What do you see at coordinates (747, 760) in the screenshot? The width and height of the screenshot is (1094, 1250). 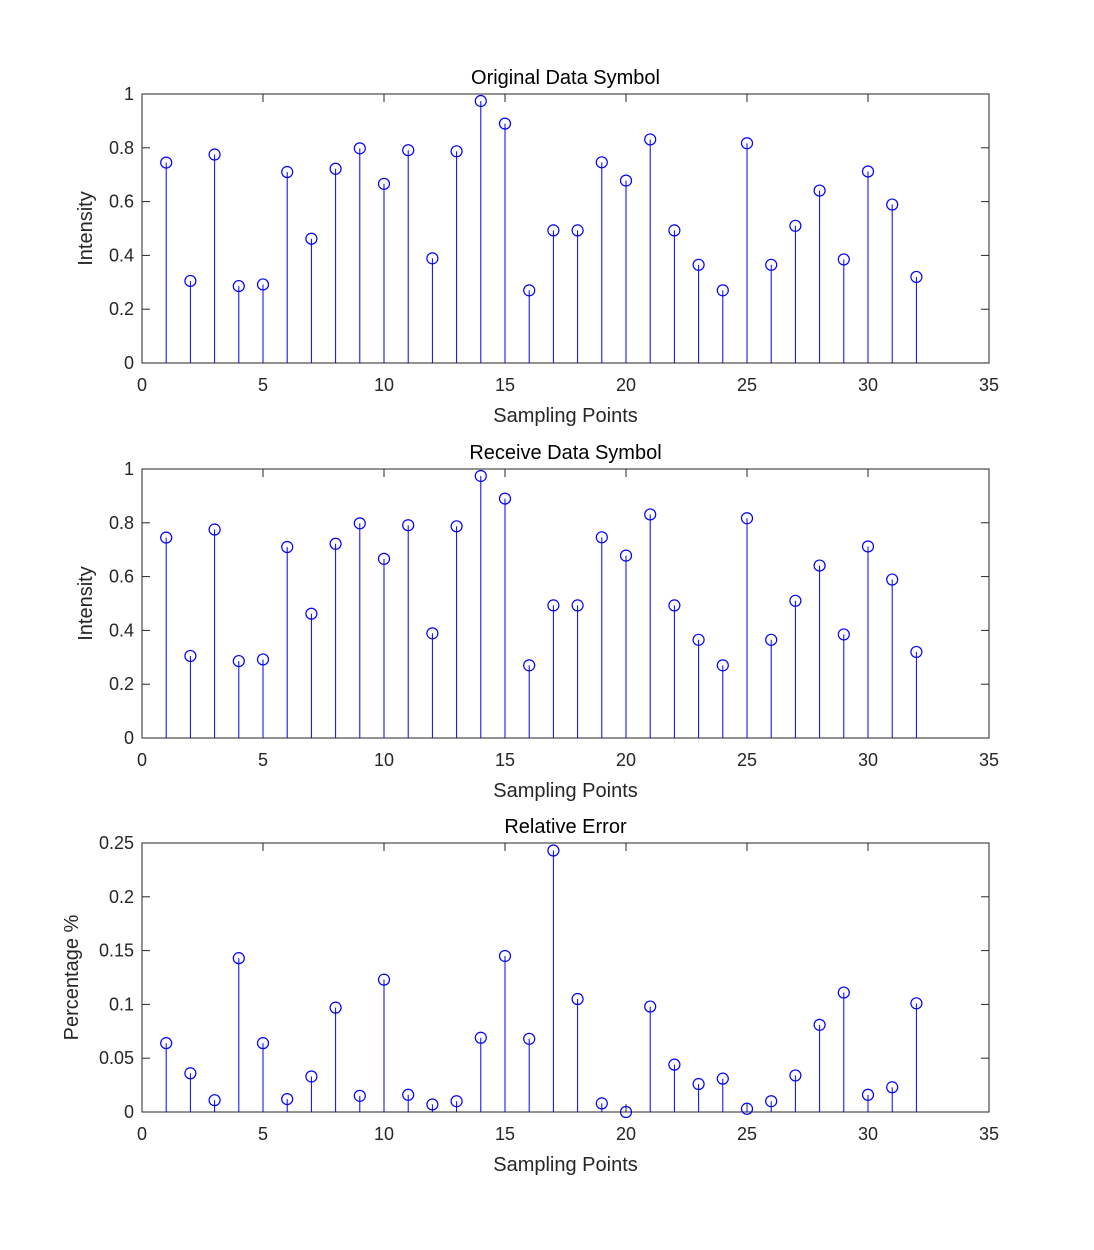 I see `x-tick-label: 25` at bounding box center [747, 760].